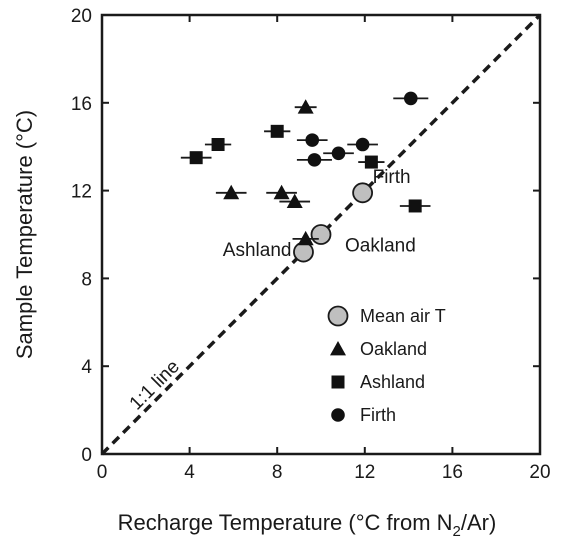  I want to click on annotation-ashland: Ashland, so click(257, 250).